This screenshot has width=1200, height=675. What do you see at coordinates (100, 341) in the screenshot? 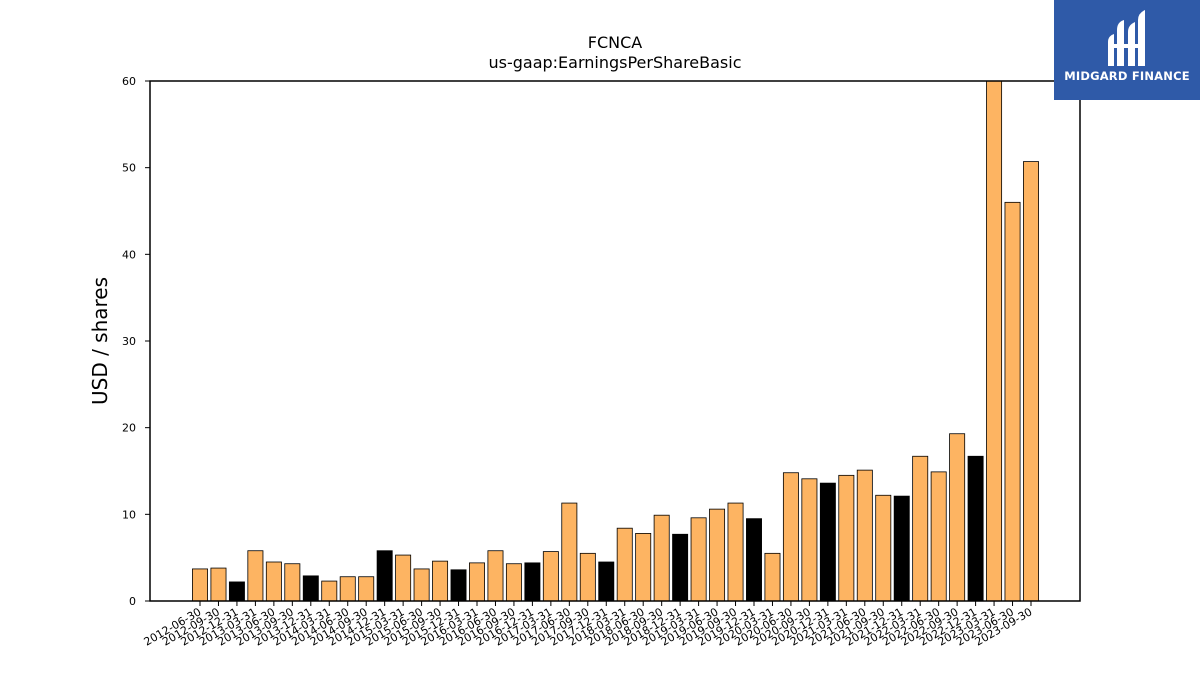
I see `y-axis-label: USD / shares` at bounding box center [100, 341].